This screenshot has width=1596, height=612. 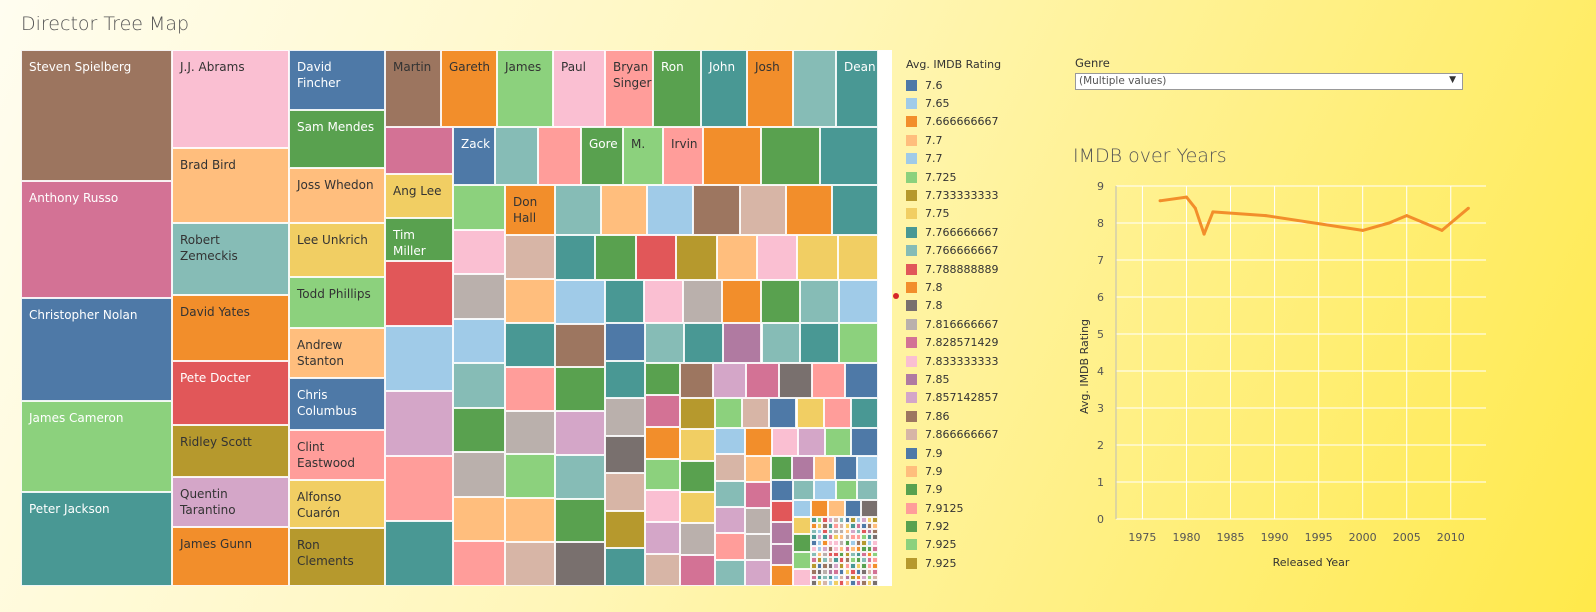 What do you see at coordinates (337, 504) in the screenshot?
I see `treemap-cell: Alfonso Cuarón` at bounding box center [337, 504].